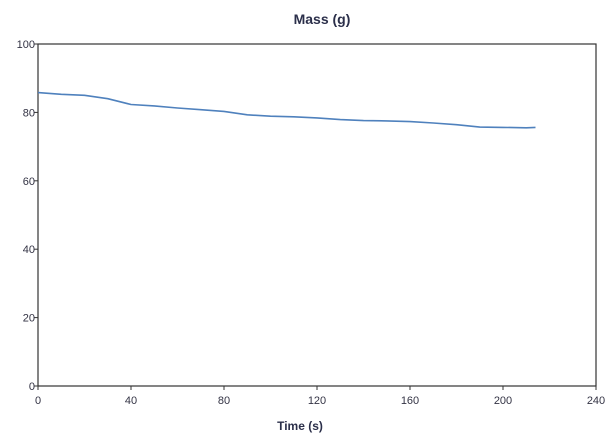  Describe the element at coordinates (300, 426) in the screenshot. I see `x-axis-label: Time (s)` at that location.